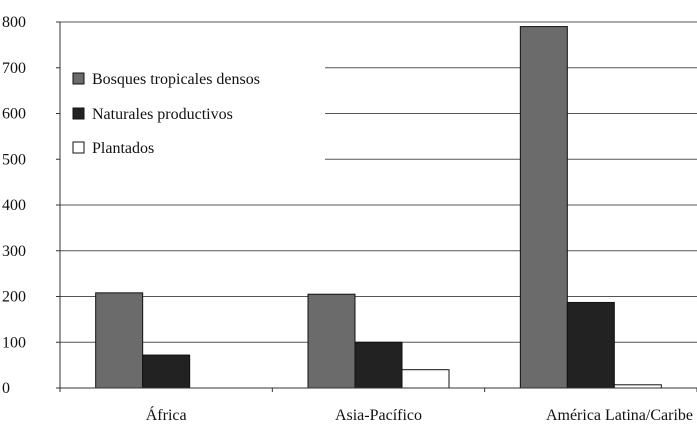 The width and height of the screenshot is (697, 433). I want to click on y-tick-label: 600, so click(14, 114).